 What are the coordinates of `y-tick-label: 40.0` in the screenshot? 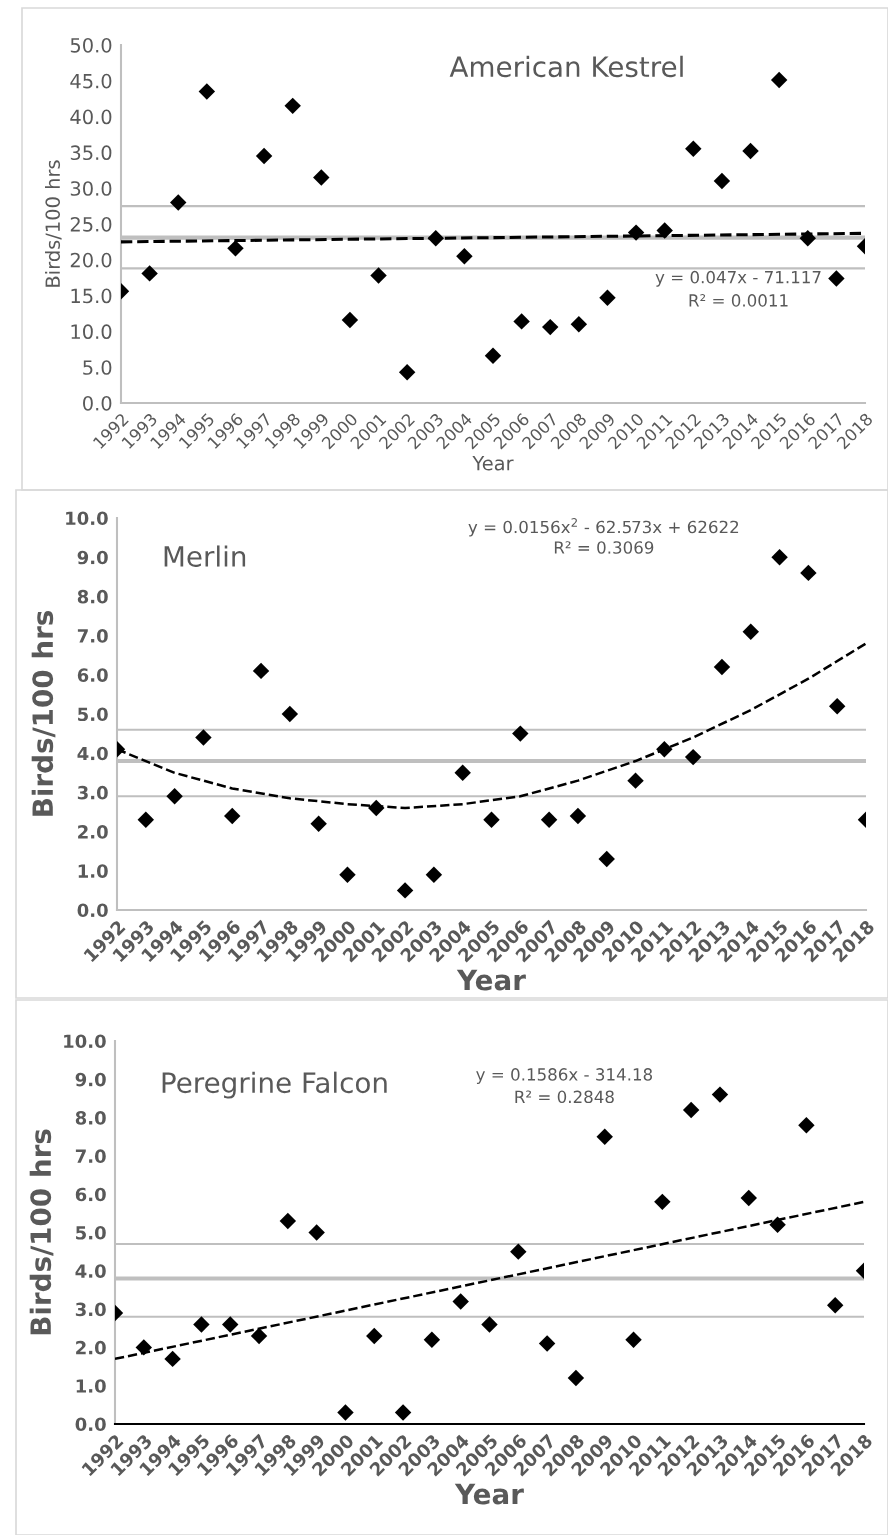 It's located at (91, 117).